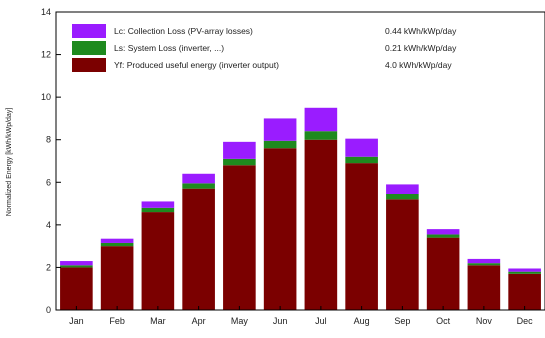 Image resolution: width=545 pixels, height=338 pixels. What do you see at coordinates (484, 321) in the screenshot?
I see `x-tick-label: Nov` at bounding box center [484, 321].